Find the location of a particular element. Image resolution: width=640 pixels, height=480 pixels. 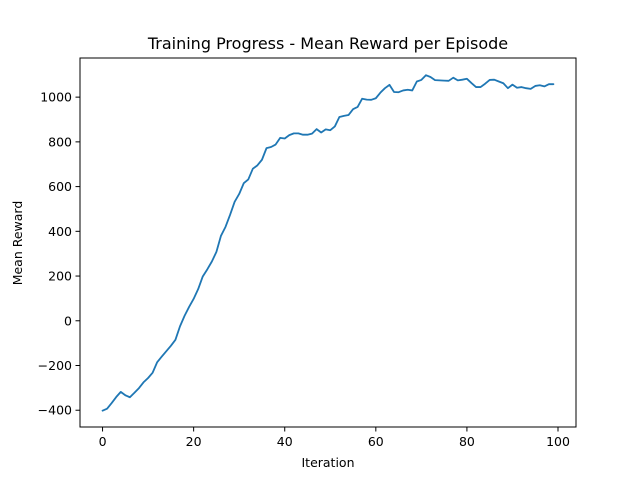

x-axis-label: Iteration is located at coordinates (327, 462).